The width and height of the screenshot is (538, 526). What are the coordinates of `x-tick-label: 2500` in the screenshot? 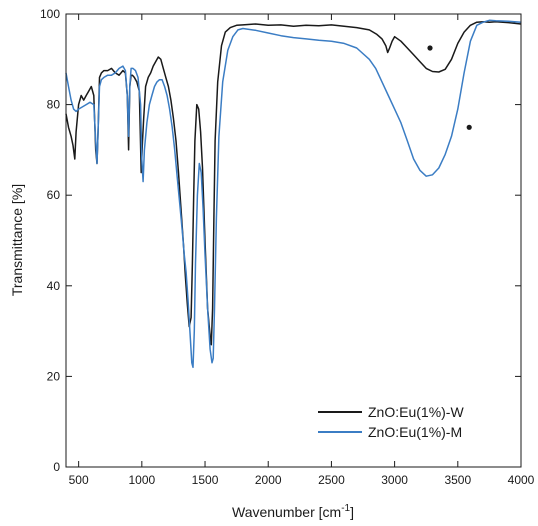 It's located at (331, 480).